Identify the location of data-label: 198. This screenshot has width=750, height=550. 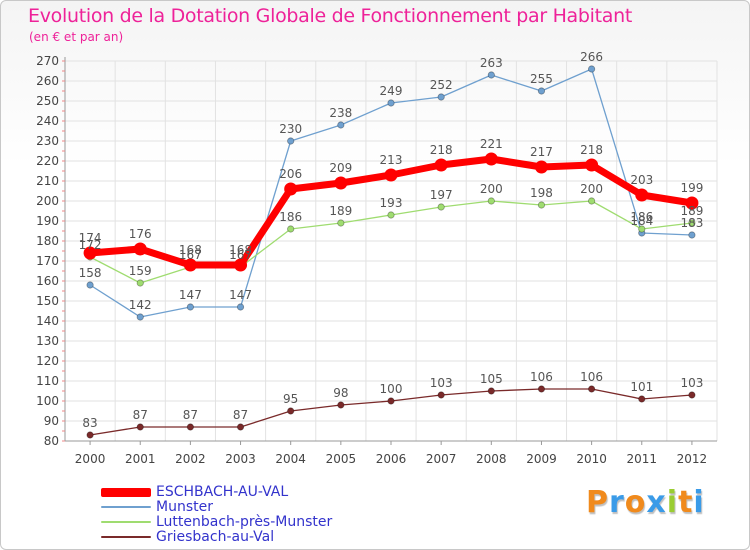
(541, 193).